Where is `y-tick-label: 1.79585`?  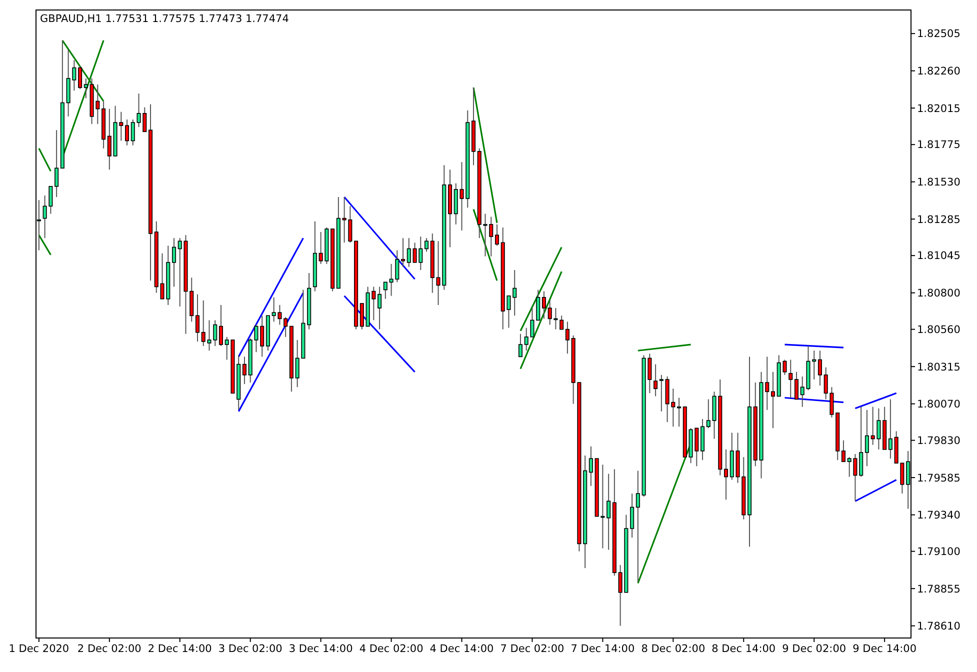 y-tick-label: 1.79585 is located at coordinates (938, 478).